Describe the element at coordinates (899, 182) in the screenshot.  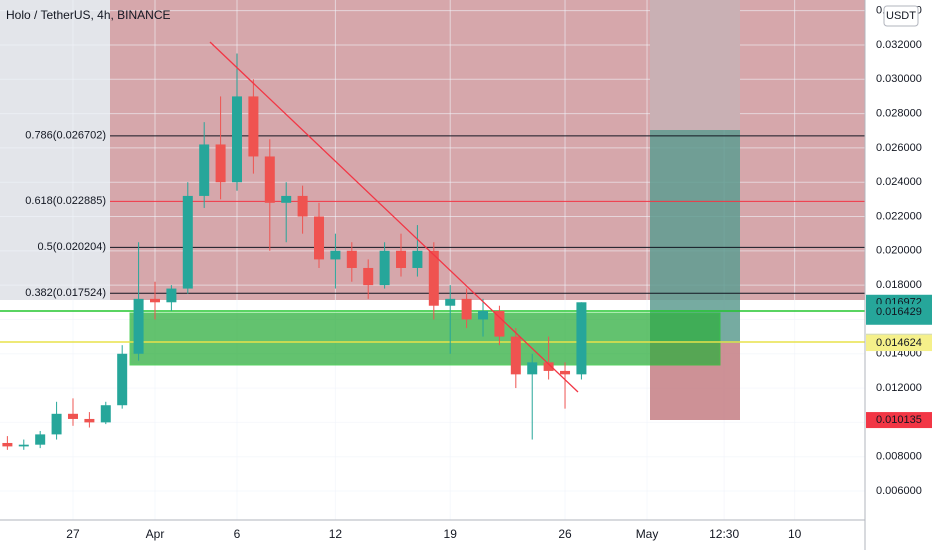
I see `y-tick-label: 0.024000` at that location.